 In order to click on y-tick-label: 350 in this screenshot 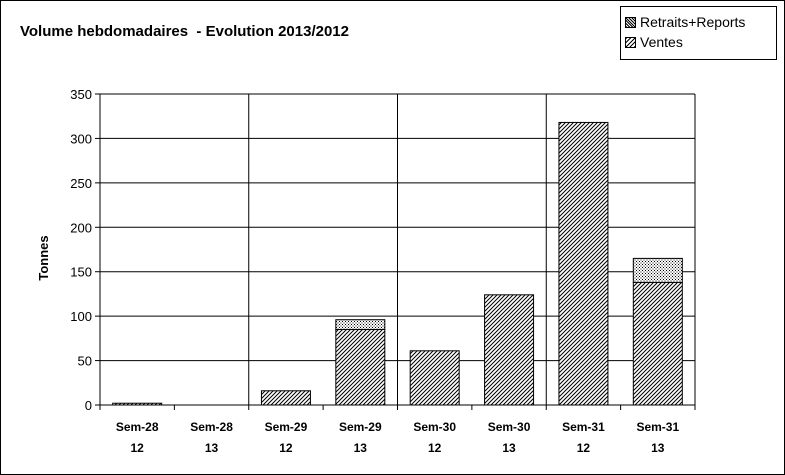, I will do `click(81, 94)`.